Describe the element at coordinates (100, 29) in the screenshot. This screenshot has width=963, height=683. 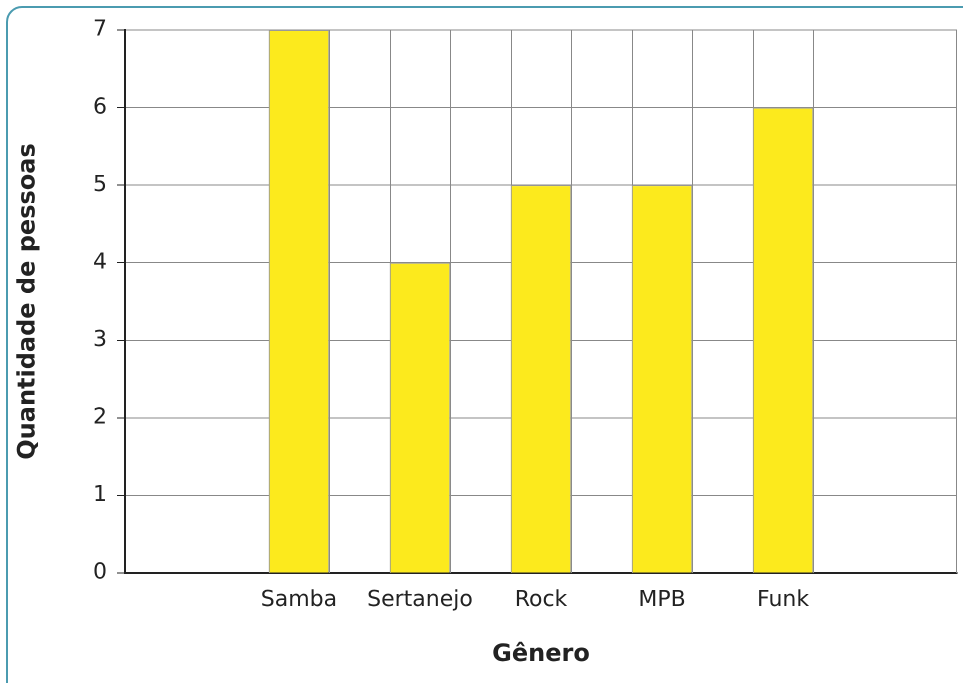
I see `y-tick-label: 7` at that location.